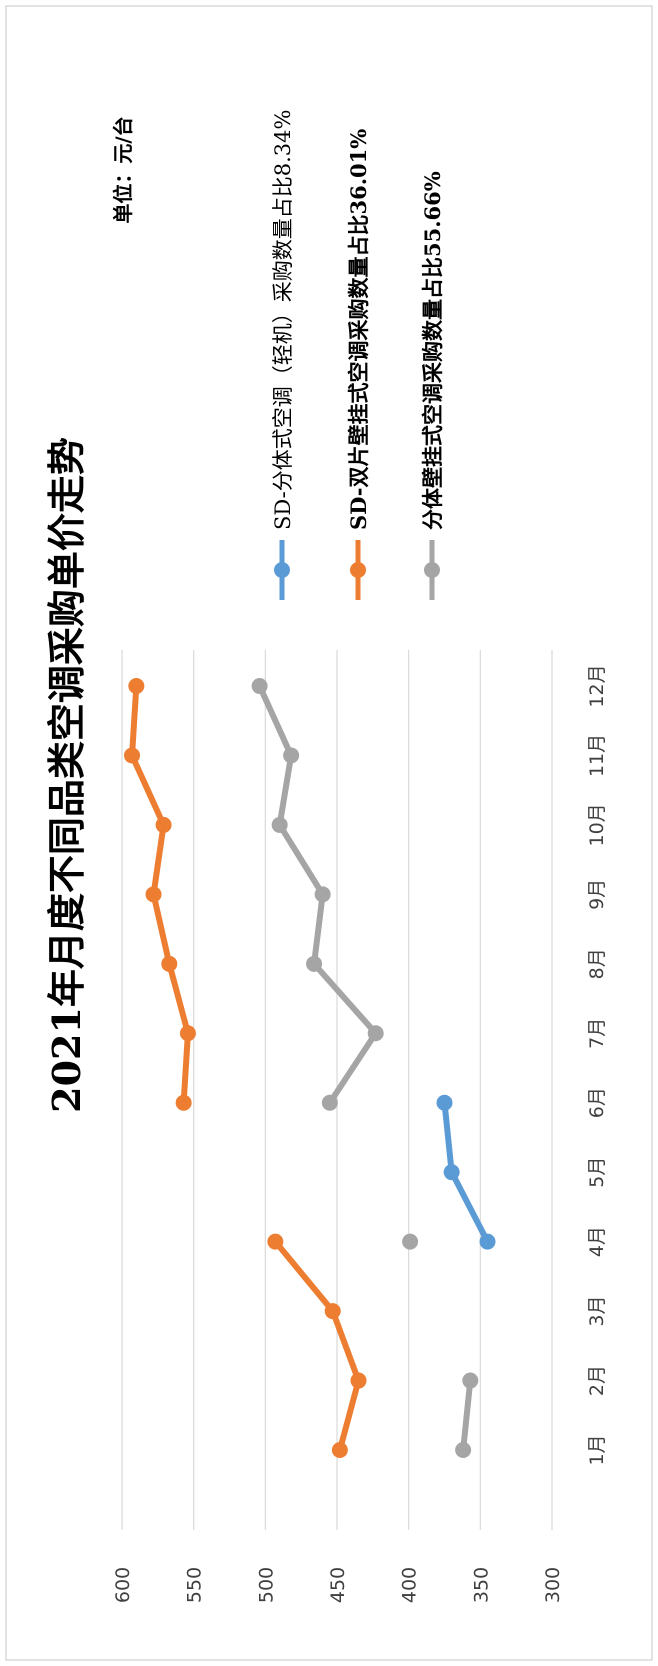 Image resolution: width=658 pixels, height=1666 pixels. I want to click on legend-item: 分体壁挂式空调采购数量占比55.66%, so click(432, 385).